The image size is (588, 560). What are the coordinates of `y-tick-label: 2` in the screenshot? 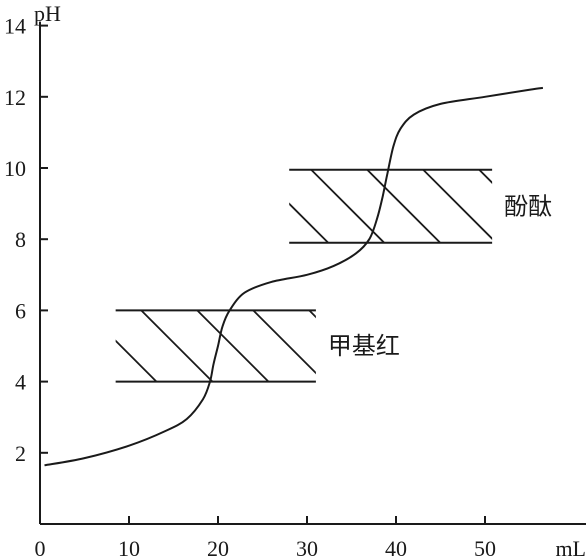 It's located at (20, 453).